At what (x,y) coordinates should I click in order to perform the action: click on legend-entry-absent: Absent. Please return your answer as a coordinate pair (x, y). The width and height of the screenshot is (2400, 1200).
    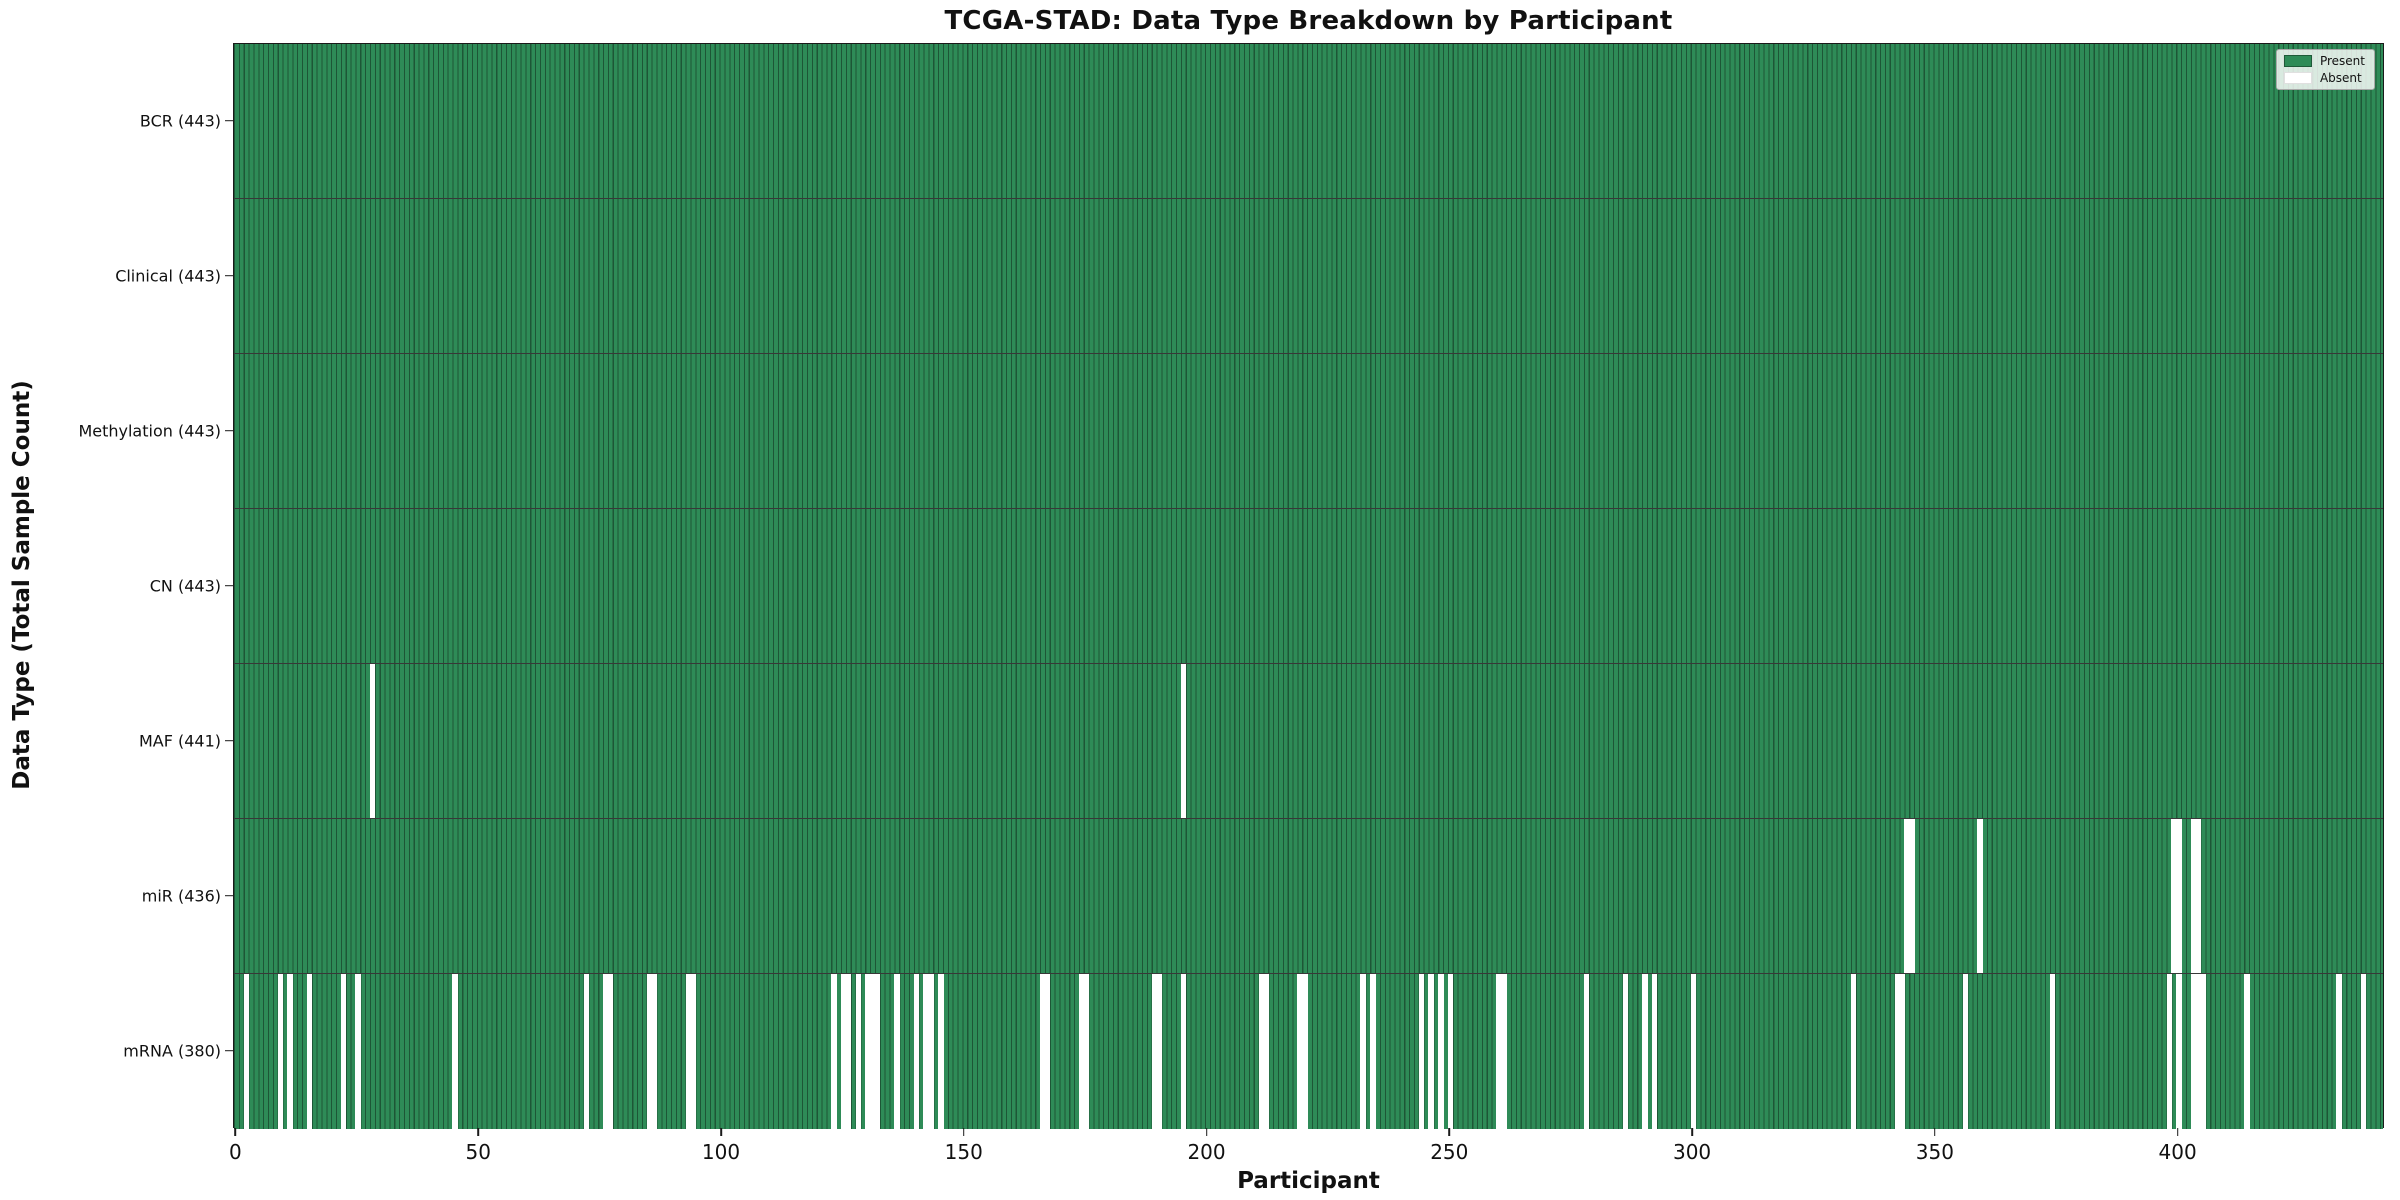
    Looking at the image, I should click on (2324, 78).